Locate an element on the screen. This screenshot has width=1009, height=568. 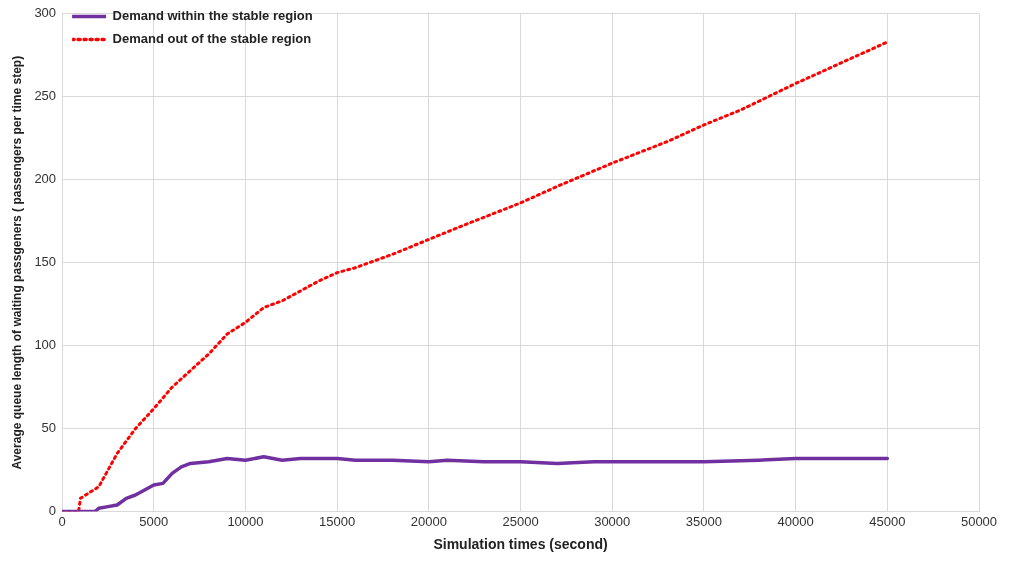
x-tick-label: 35000 is located at coordinates (704, 521).